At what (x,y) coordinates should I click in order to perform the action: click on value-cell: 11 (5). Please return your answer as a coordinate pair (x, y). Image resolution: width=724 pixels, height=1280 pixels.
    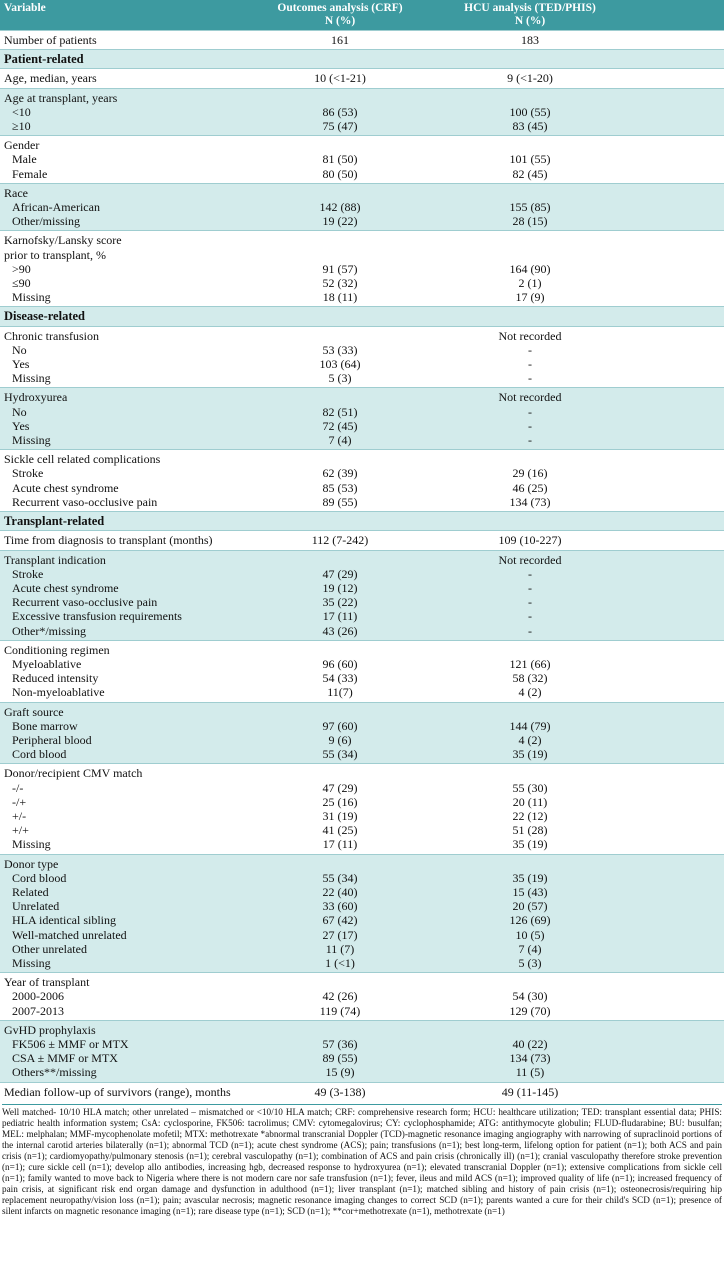
    Looking at the image, I should click on (530, 1074).